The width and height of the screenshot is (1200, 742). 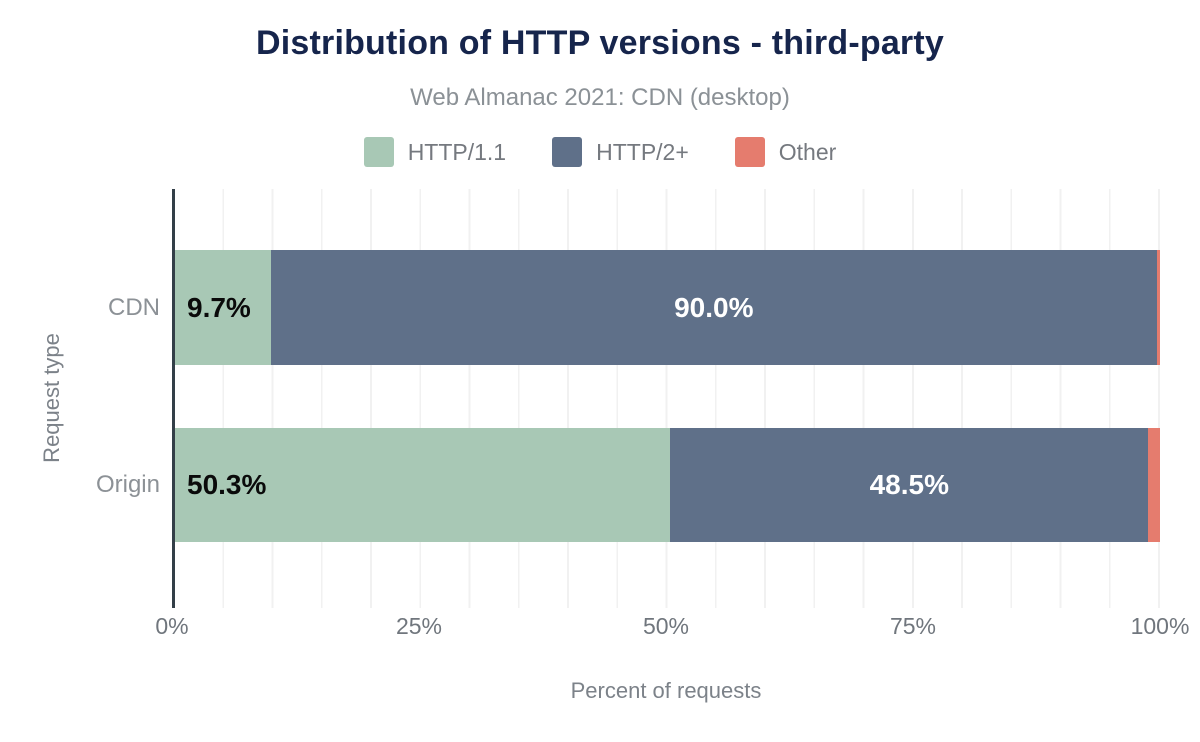 I want to click on bar-row-cdn: 9.7% 90.0%, so click(x=667, y=307).